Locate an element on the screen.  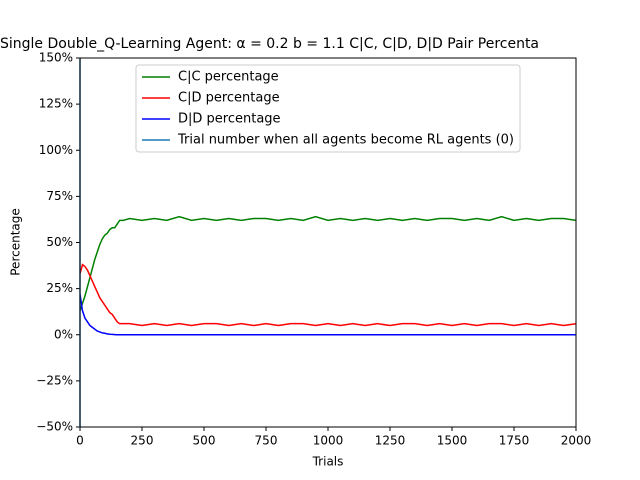
x-tick-label: 1750 is located at coordinates (514, 441).